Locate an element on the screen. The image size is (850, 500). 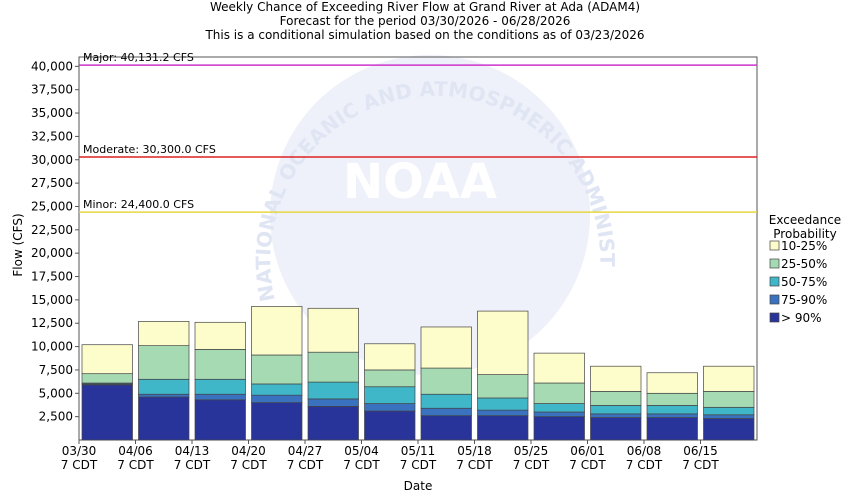
y-tick-label: 12,500 is located at coordinates (52, 323).